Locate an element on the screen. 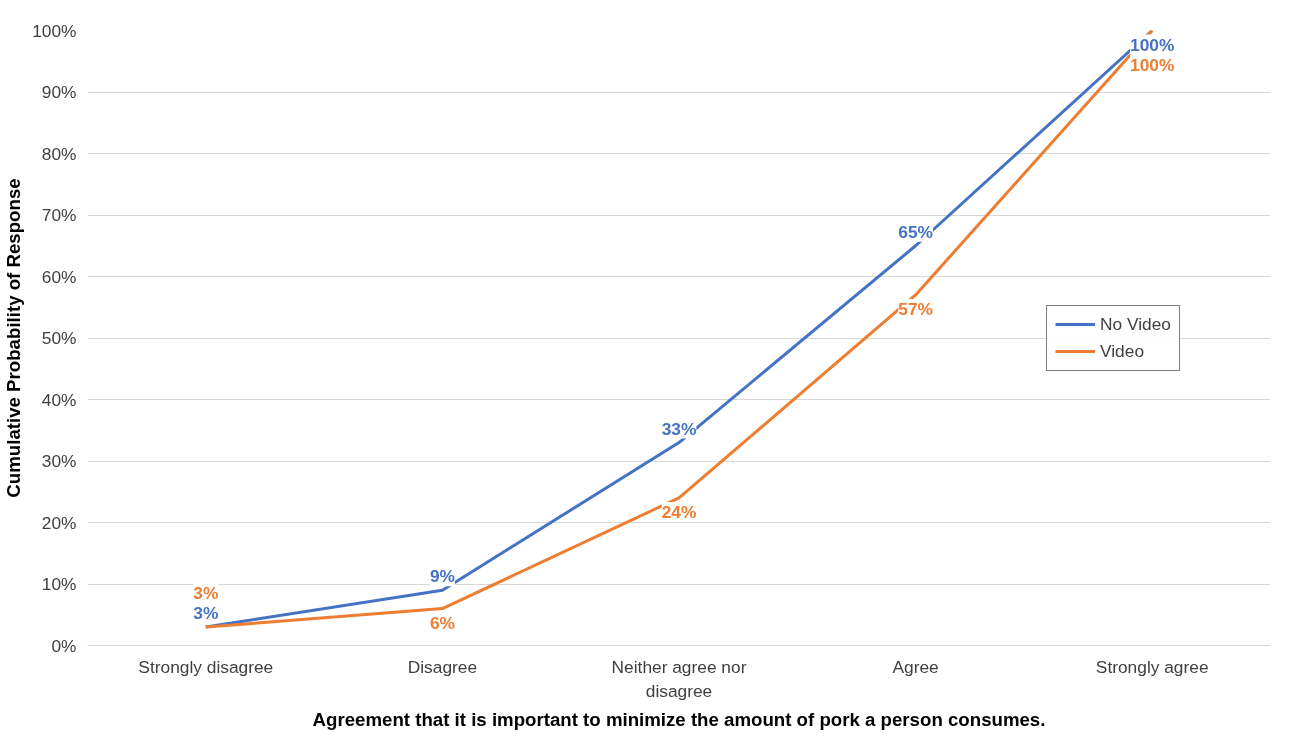 The height and width of the screenshot is (740, 1299). x-tick-label: Agree is located at coordinates (915, 666).